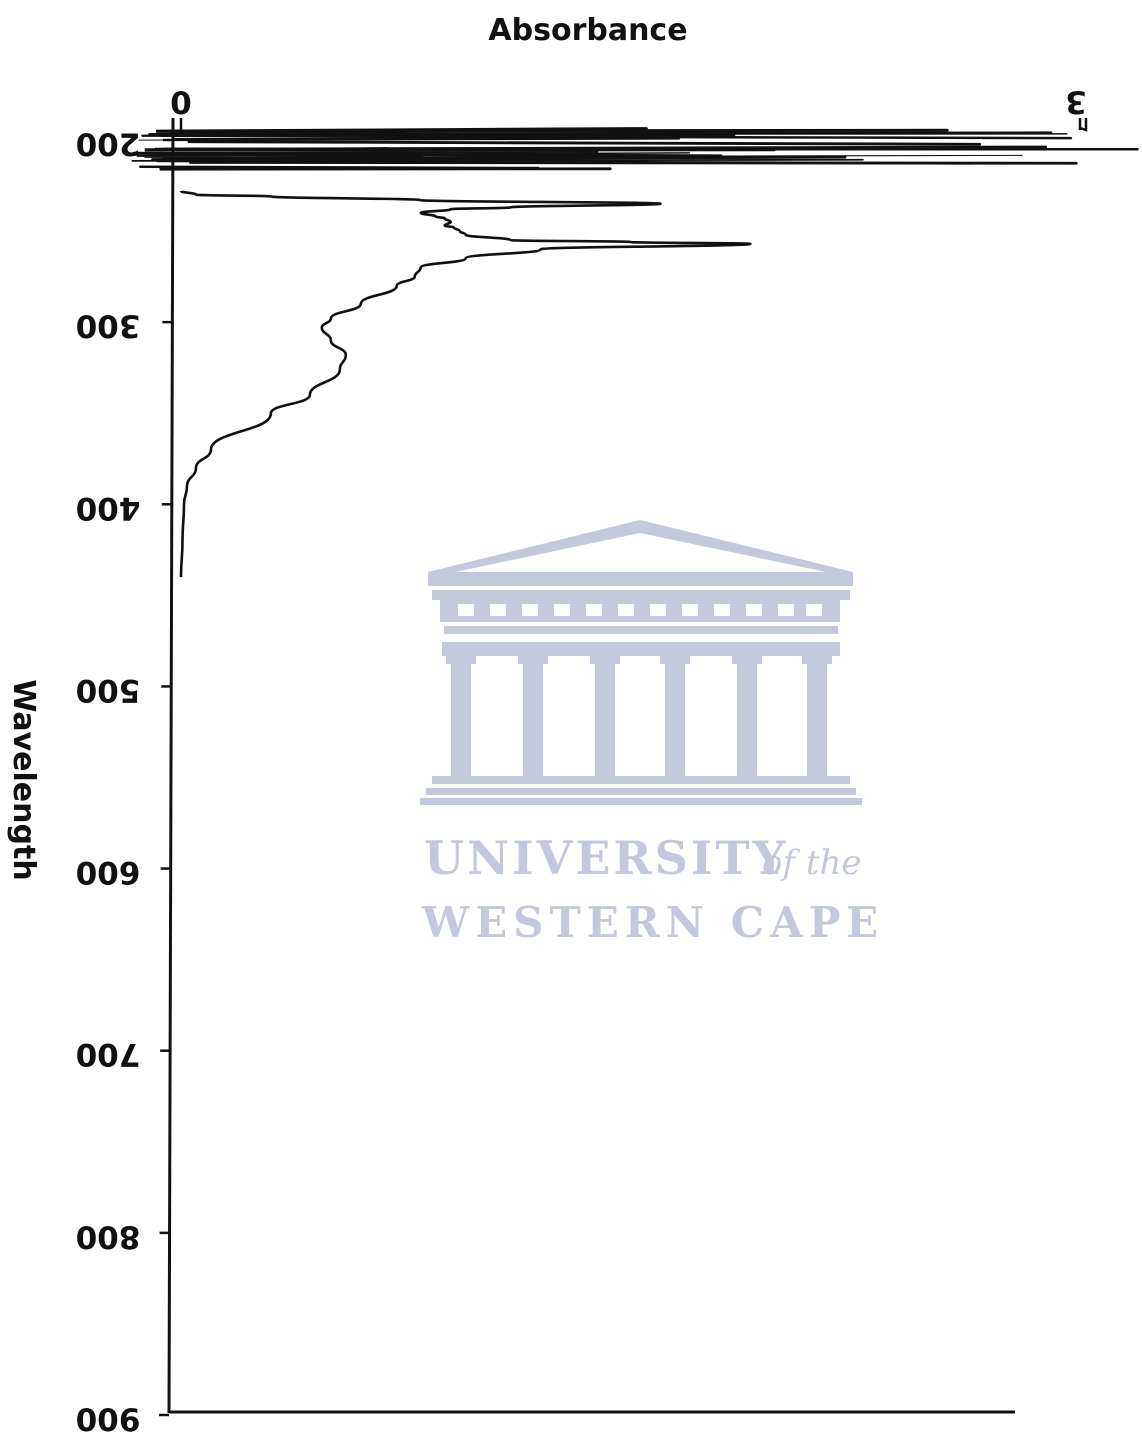  What do you see at coordinates (641, 662) in the screenshot?
I see `building-logo-icon` at bounding box center [641, 662].